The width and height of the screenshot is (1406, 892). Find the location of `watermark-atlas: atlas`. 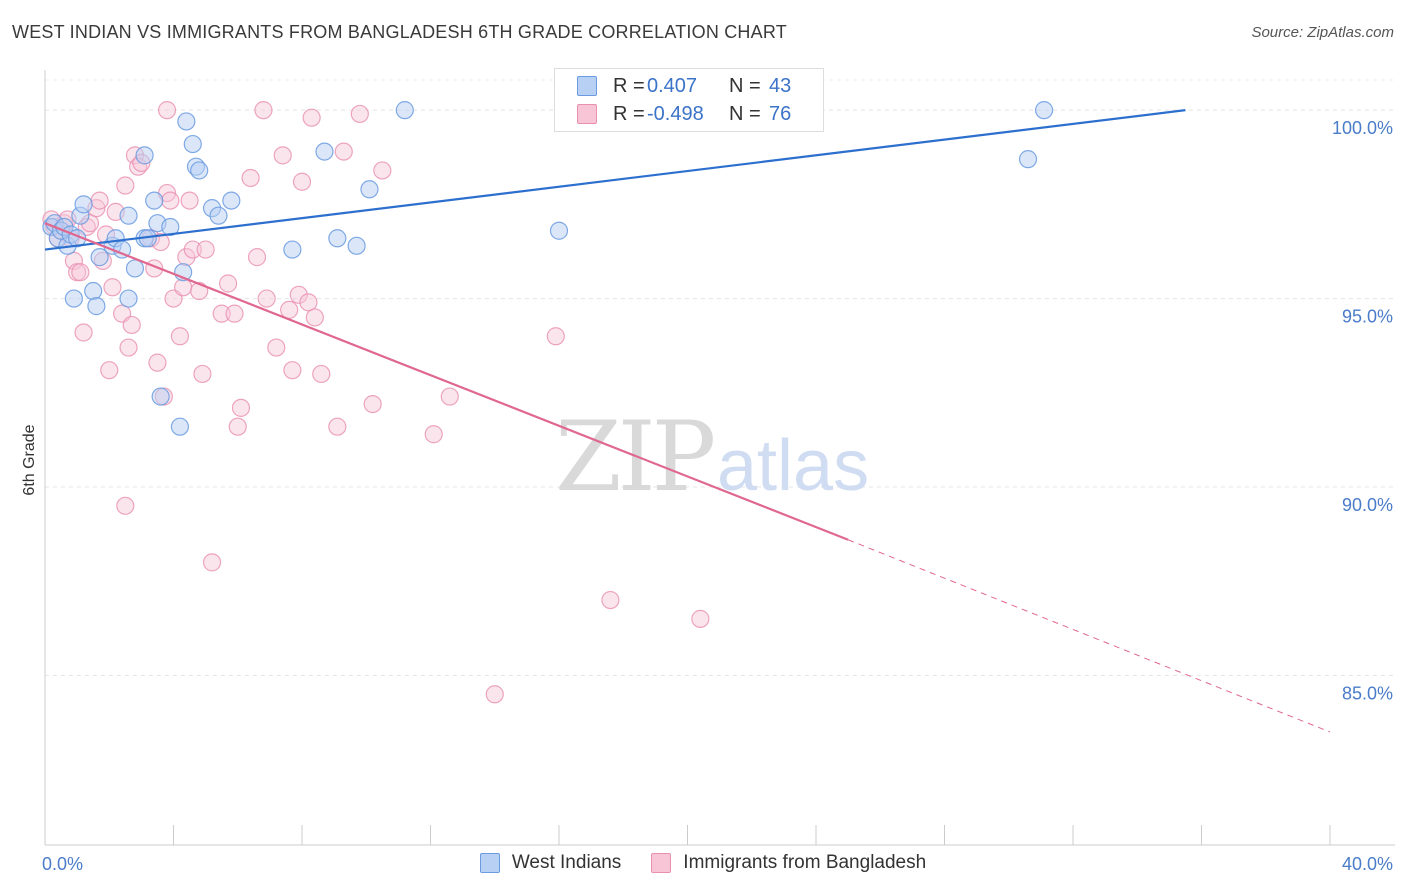

watermark-atlas: atlas is located at coordinates (793, 466).